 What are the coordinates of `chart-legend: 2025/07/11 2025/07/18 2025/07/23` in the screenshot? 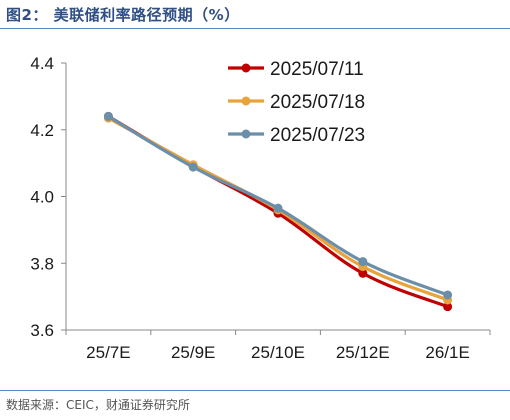 It's located at (296, 102).